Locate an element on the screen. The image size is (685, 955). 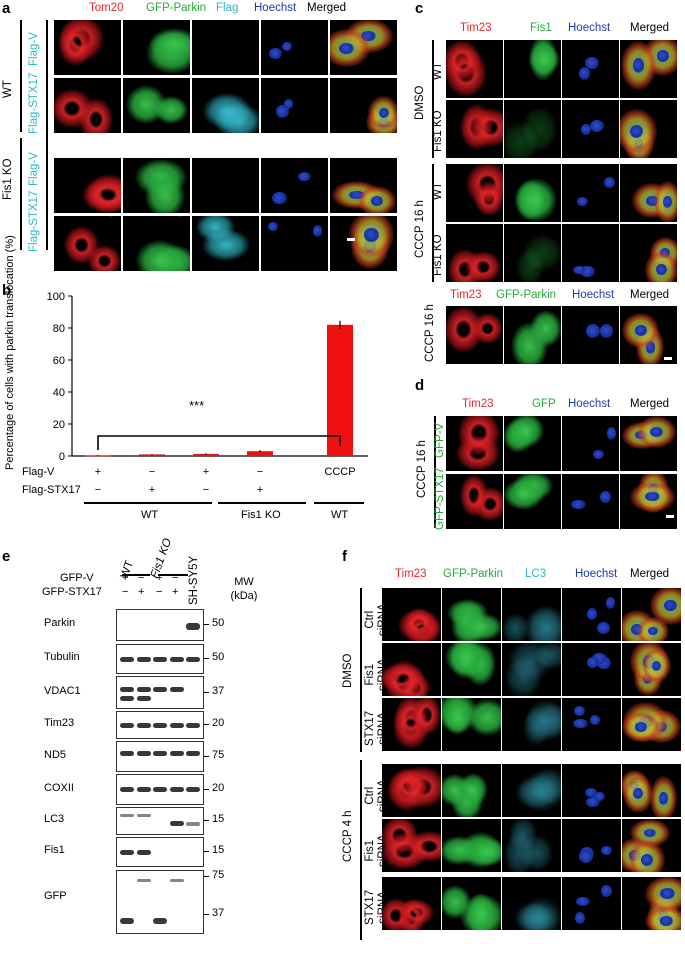
panel-a-scale-bar is located at coordinates (351, 239).